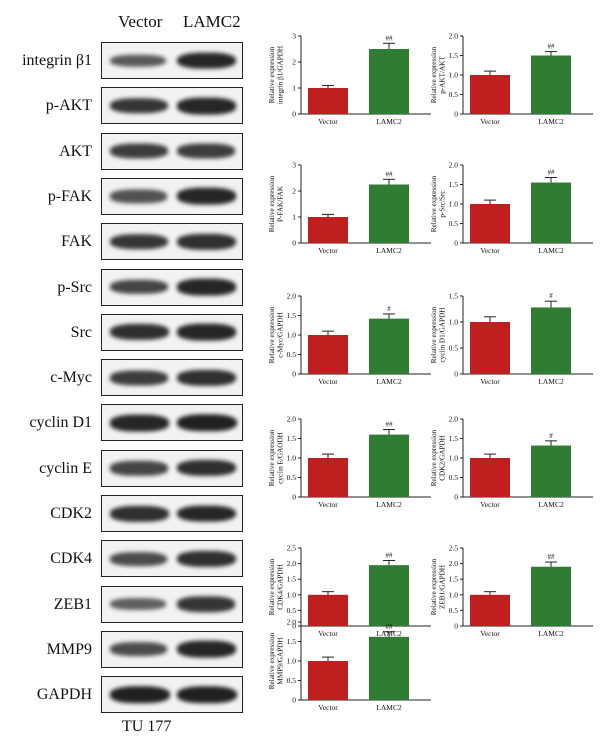  I want to click on blot-label-6: Src, so click(81, 332).